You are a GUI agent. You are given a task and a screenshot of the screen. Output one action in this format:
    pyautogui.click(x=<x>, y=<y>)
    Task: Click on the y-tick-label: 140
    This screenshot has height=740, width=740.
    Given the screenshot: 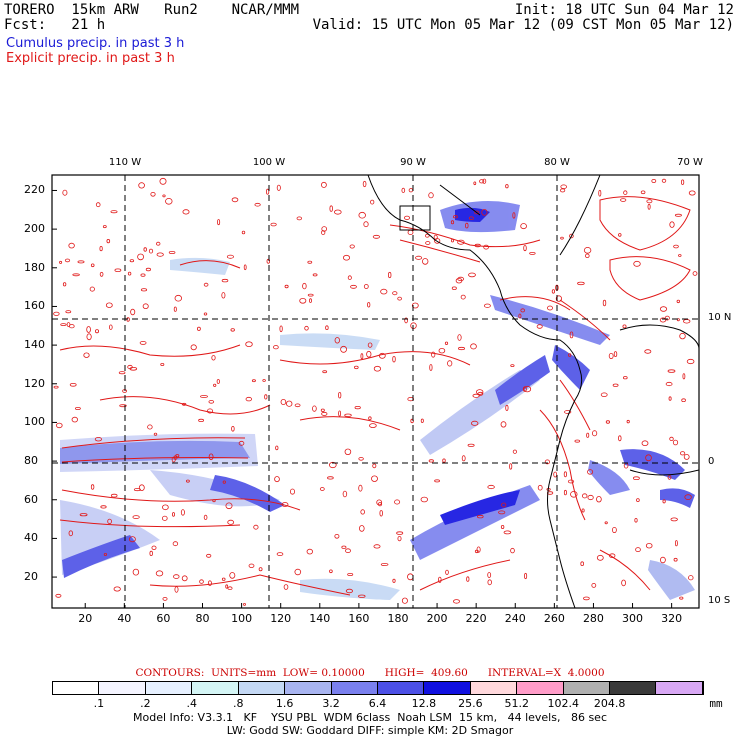 What is the action you would take?
    pyautogui.click(x=34, y=345)
    